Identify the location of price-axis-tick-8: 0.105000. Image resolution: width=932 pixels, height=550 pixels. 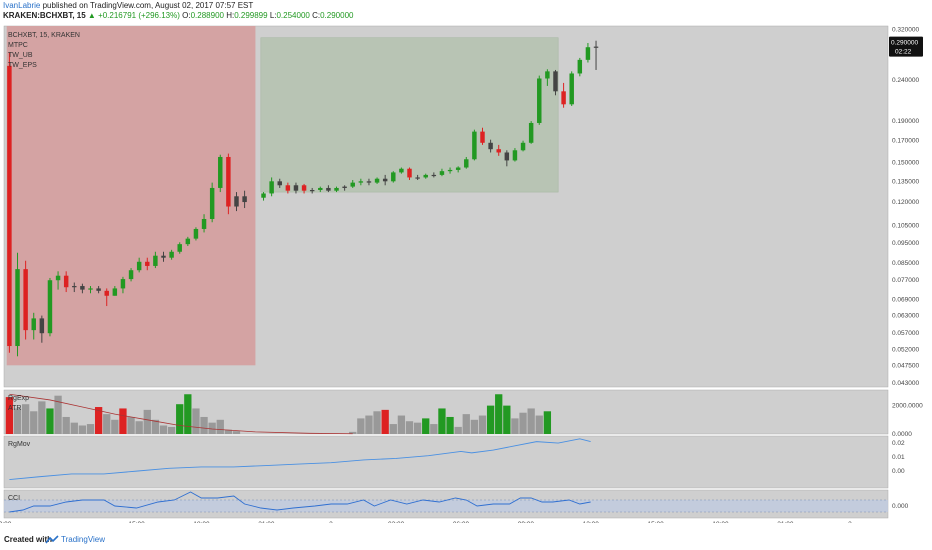
(905, 226).